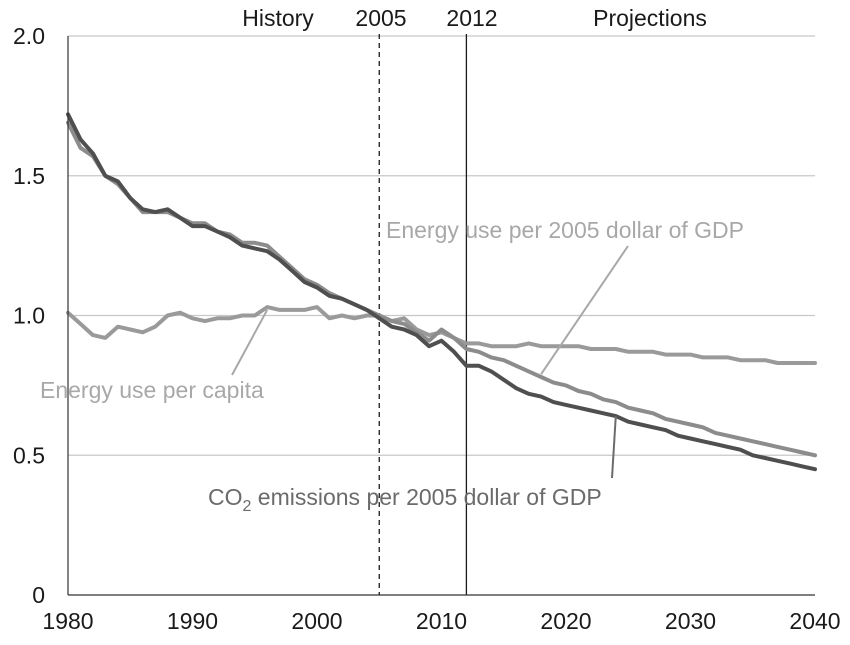 The image size is (850, 645). Describe the element at coordinates (814, 621) in the screenshot. I see `x-tick-label: 2040` at that location.